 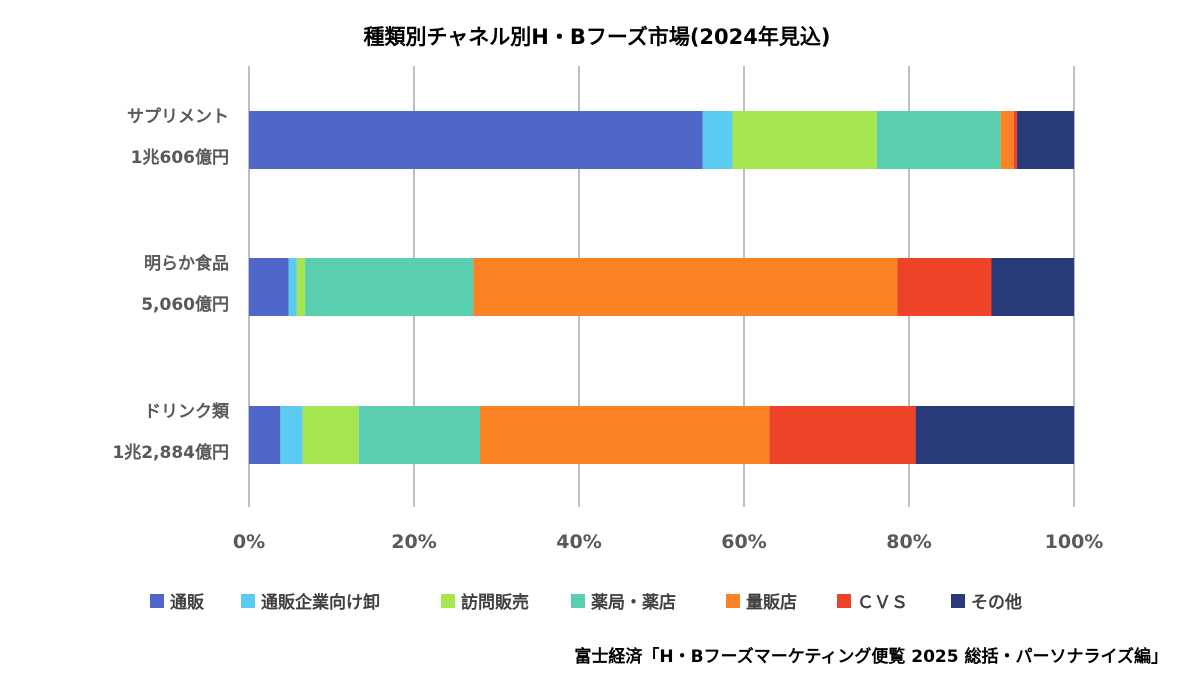 What do you see at coordinates (908, 542) in the screenshot?
I see `x-tick-label: 80%` at bounding box center [908, 542].